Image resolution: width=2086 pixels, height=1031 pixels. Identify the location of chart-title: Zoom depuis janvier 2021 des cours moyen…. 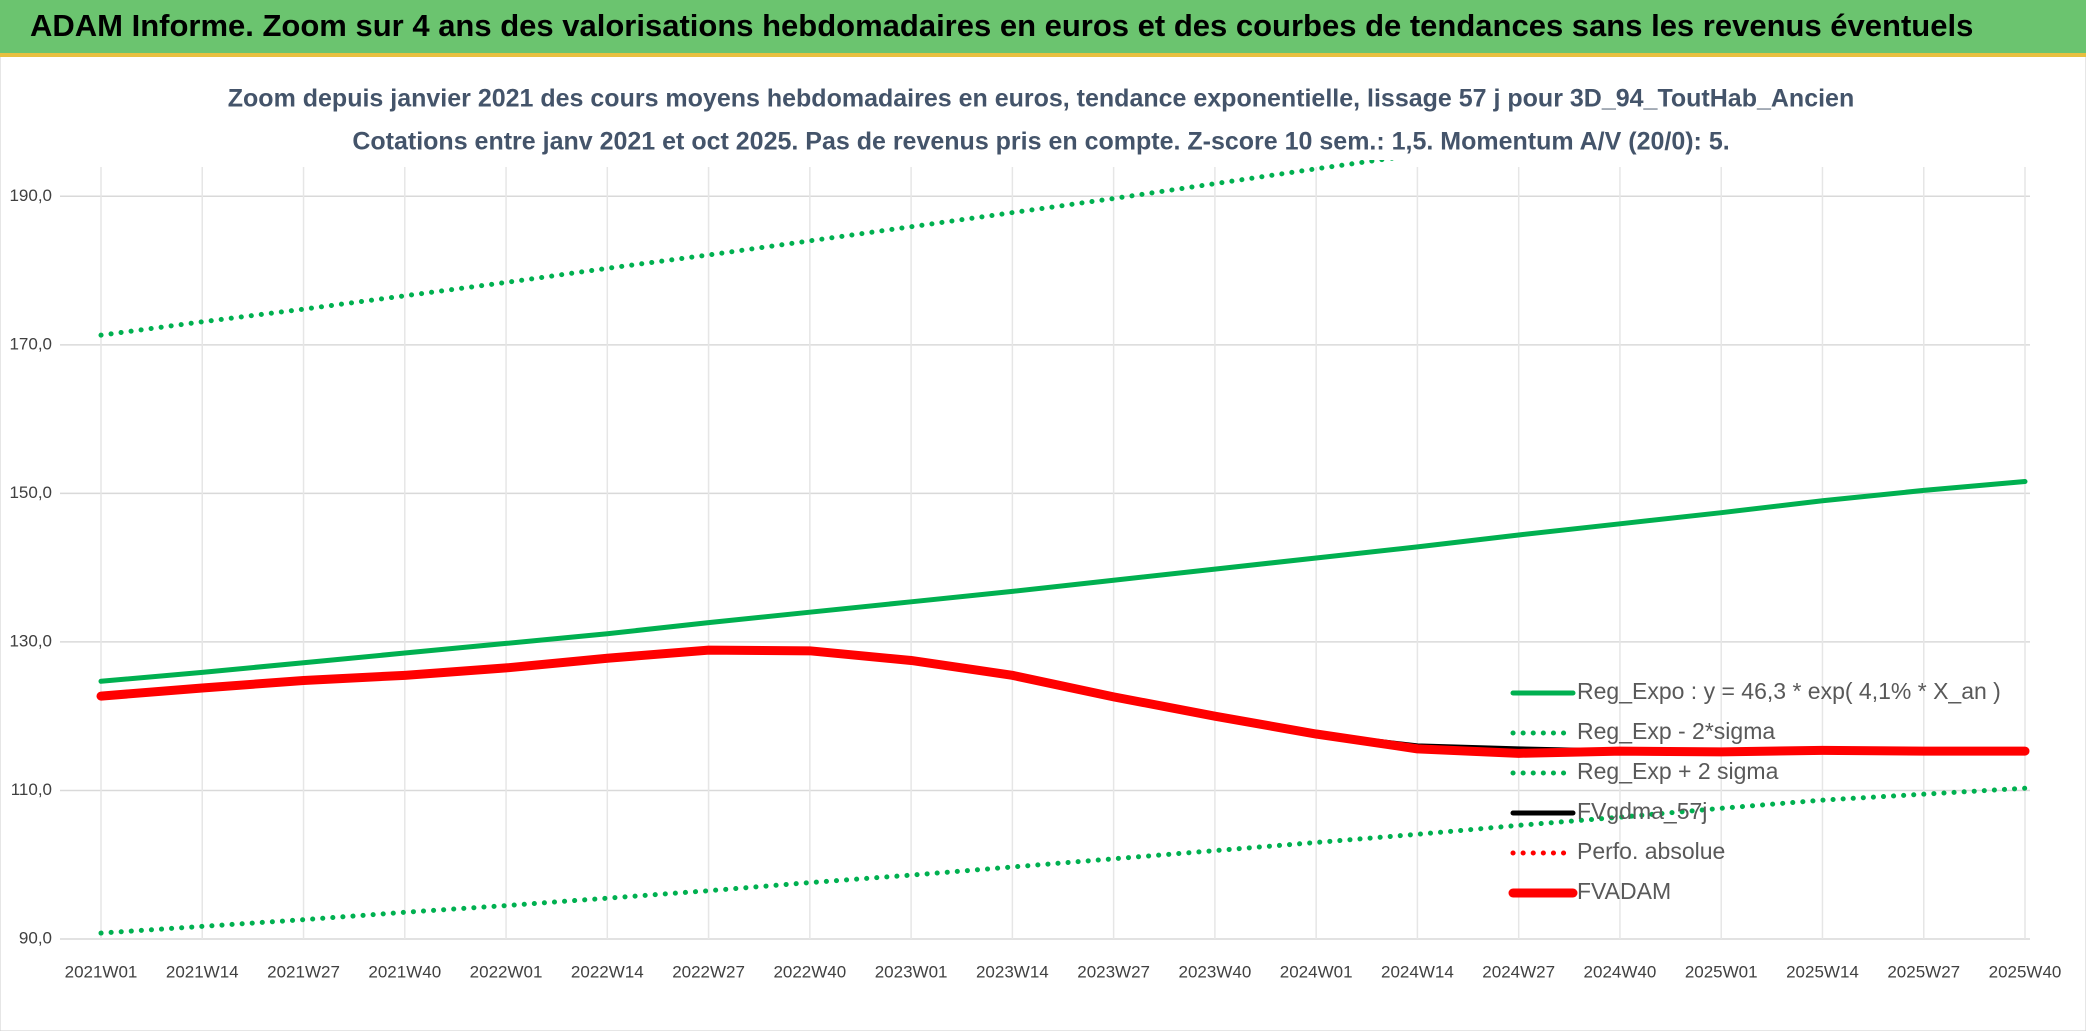
(1041, 99).